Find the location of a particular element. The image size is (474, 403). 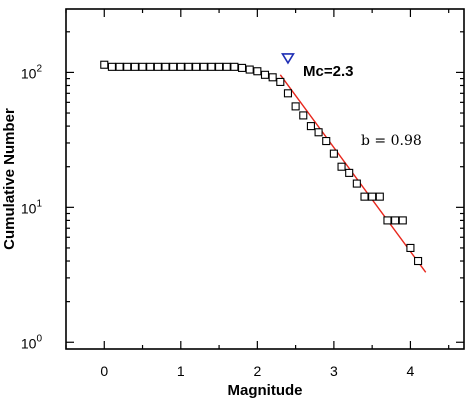

x-axis-title: Magnitude is located at coordinates (265, 390).